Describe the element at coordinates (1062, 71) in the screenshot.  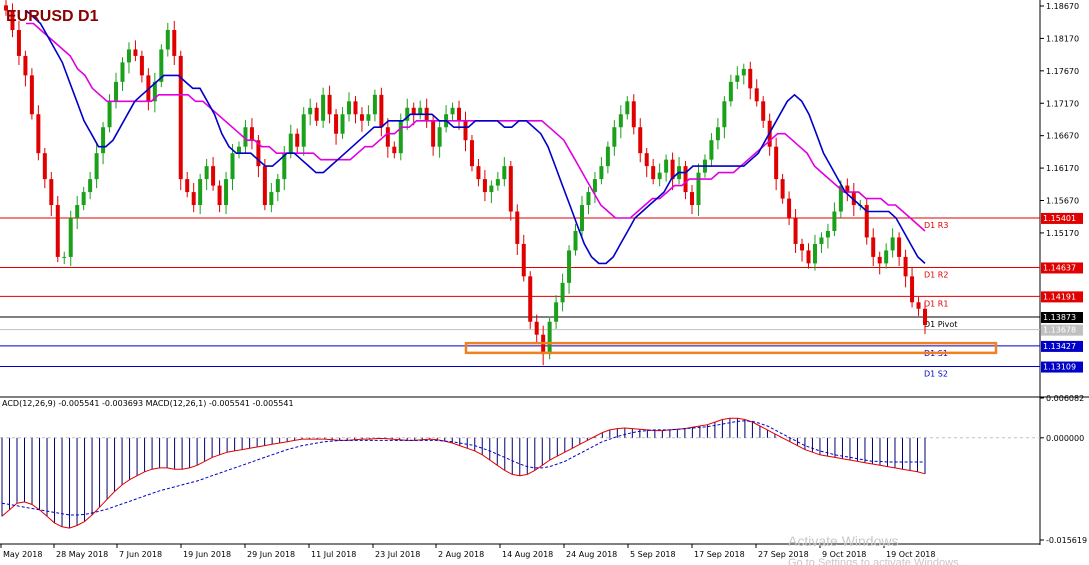
I see `price-tick-label: 1.17670` at that location.